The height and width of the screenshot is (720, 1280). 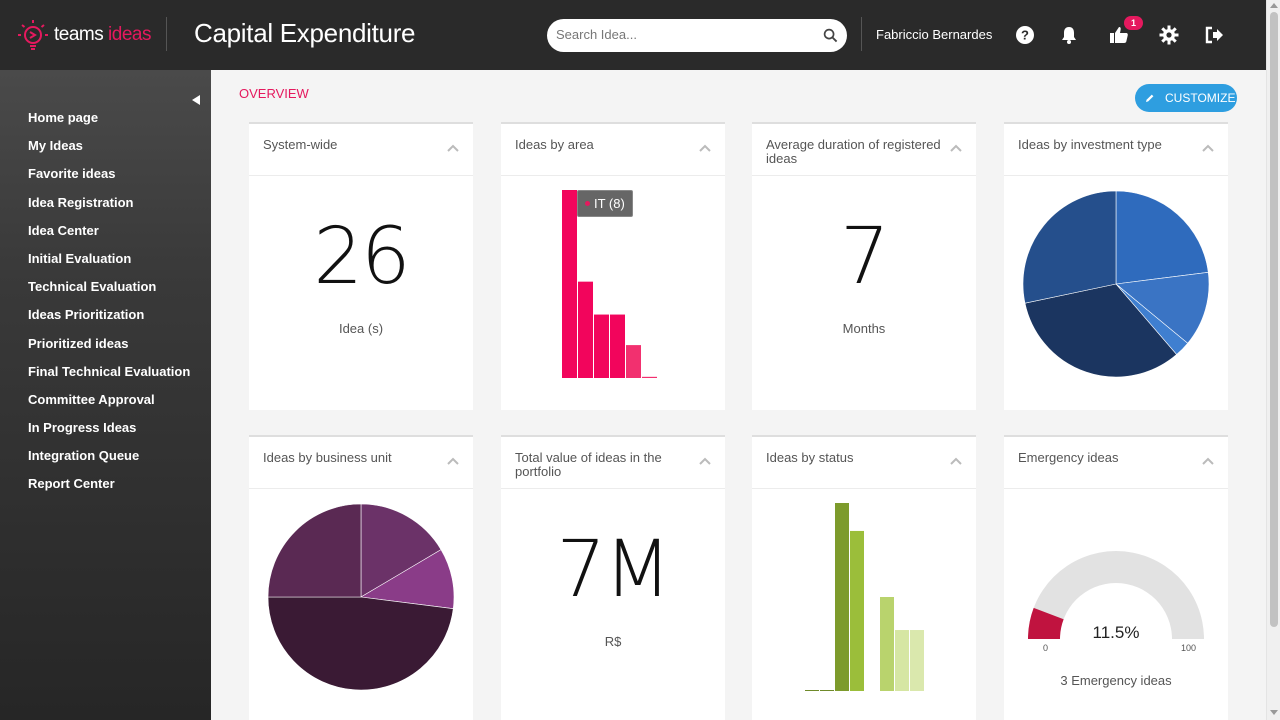 I want to click on ideas-by-business-unit-pie, so click(x=361, y=597).